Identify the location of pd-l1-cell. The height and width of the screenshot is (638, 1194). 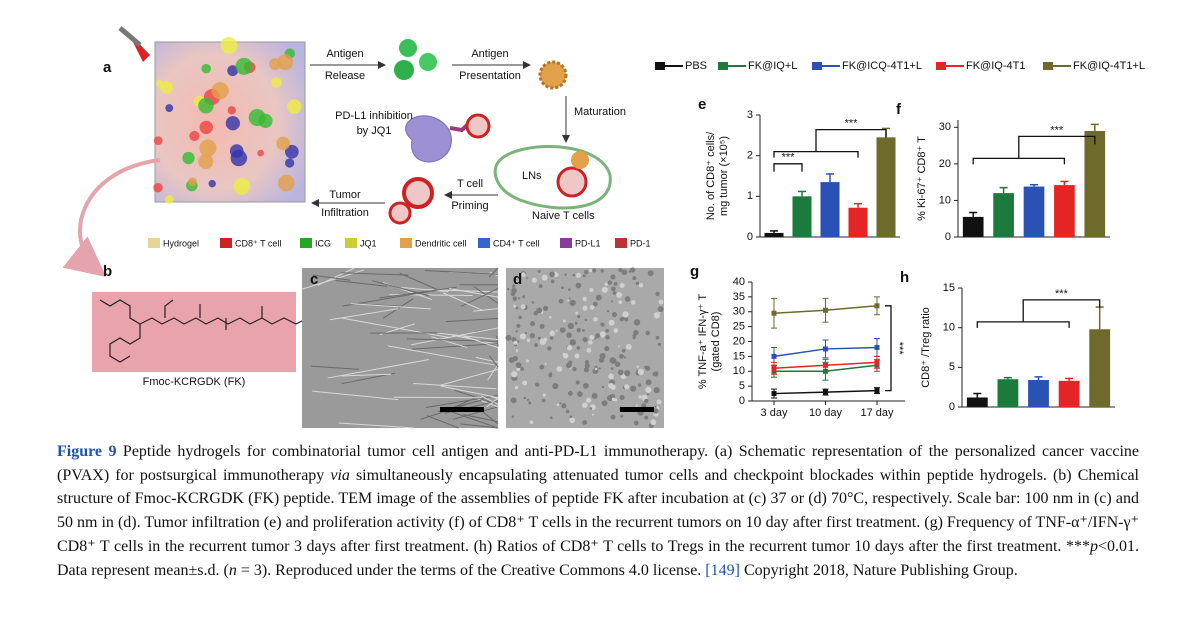
(428, 139).